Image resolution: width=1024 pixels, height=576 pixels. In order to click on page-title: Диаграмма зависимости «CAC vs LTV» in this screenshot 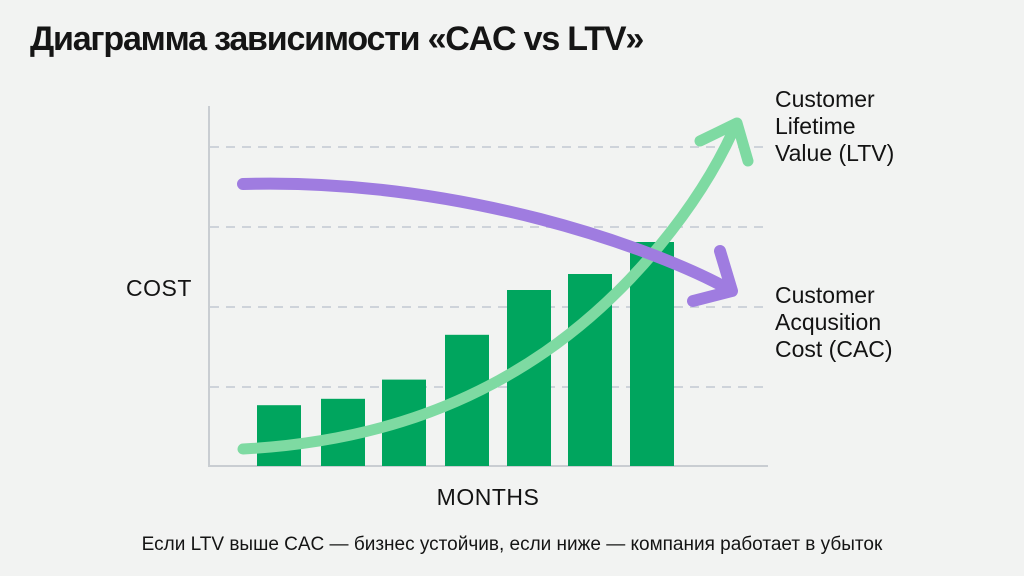, I will do `click(337, 39)`.